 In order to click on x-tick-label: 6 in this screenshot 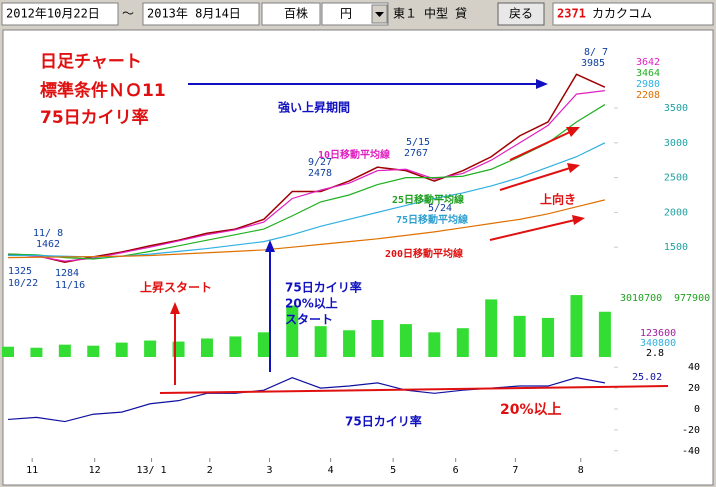, I will do `click(456, 470)`.